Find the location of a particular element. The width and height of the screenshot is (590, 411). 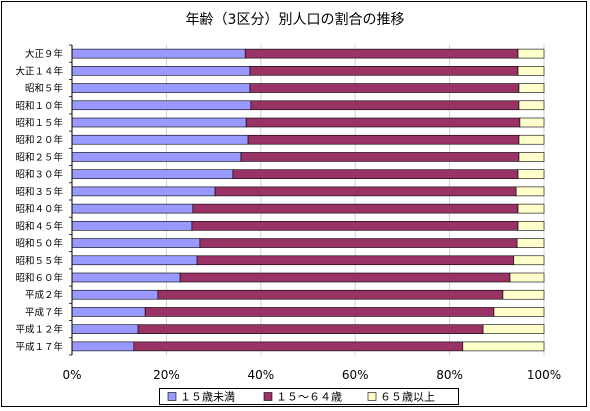

legend-label: １５歳未満 is located at coordinates (207, 397).